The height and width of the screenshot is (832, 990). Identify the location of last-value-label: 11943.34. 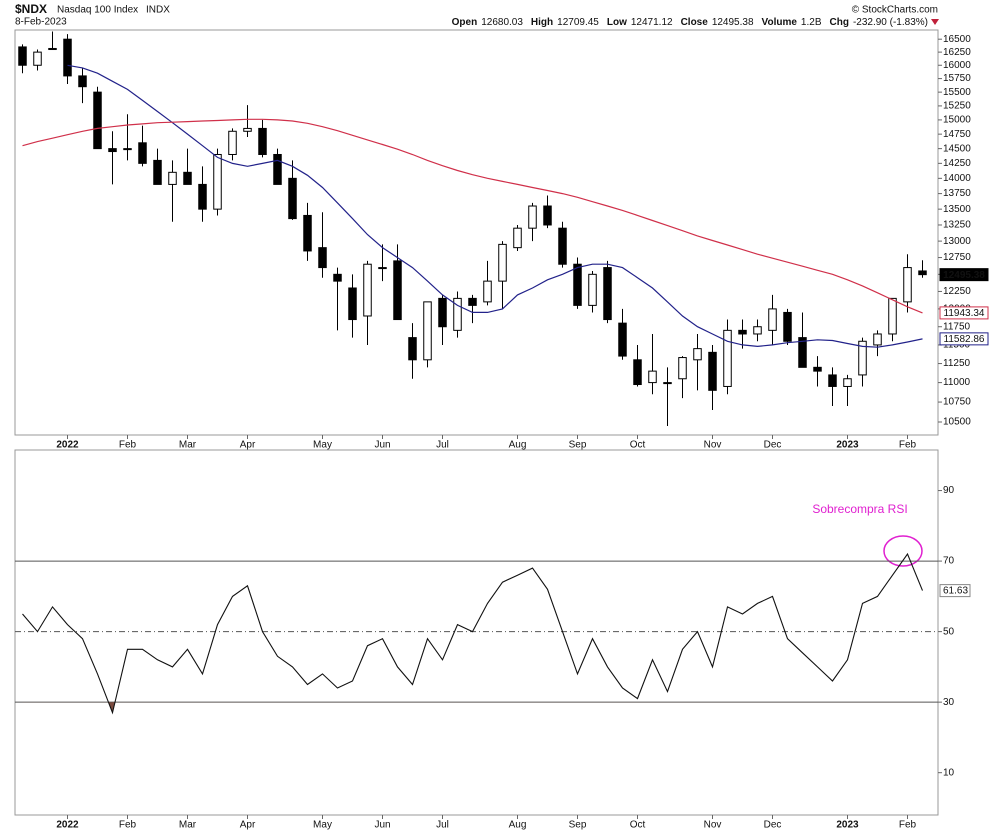
(964, 313).